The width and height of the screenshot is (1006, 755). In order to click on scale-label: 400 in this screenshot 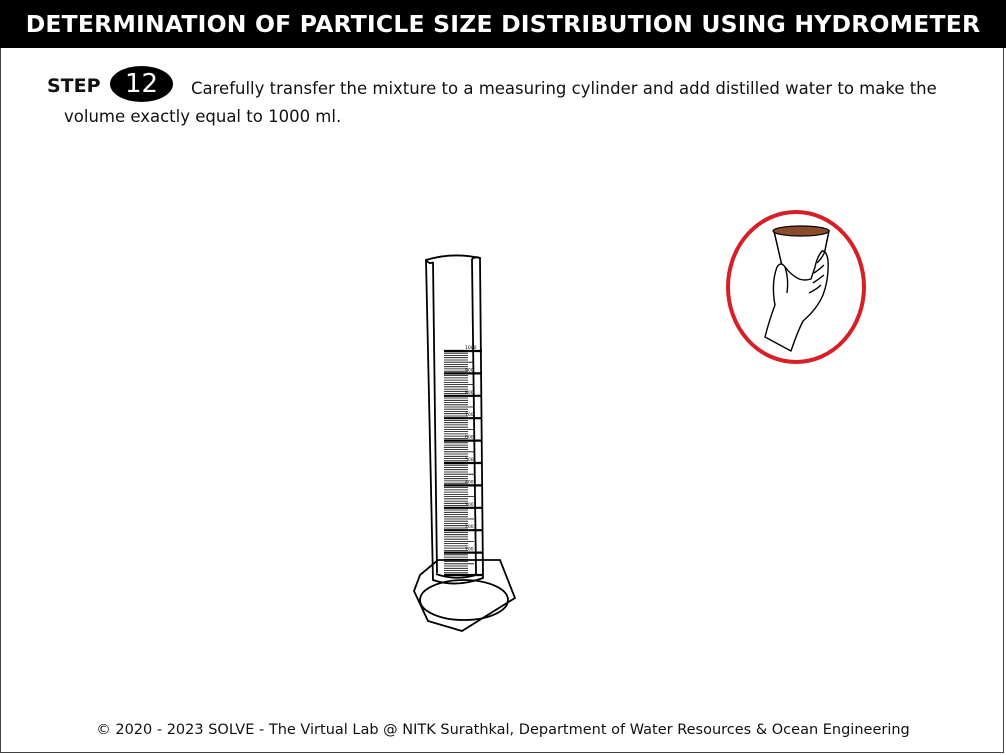, I will do `click(469, 482)`.